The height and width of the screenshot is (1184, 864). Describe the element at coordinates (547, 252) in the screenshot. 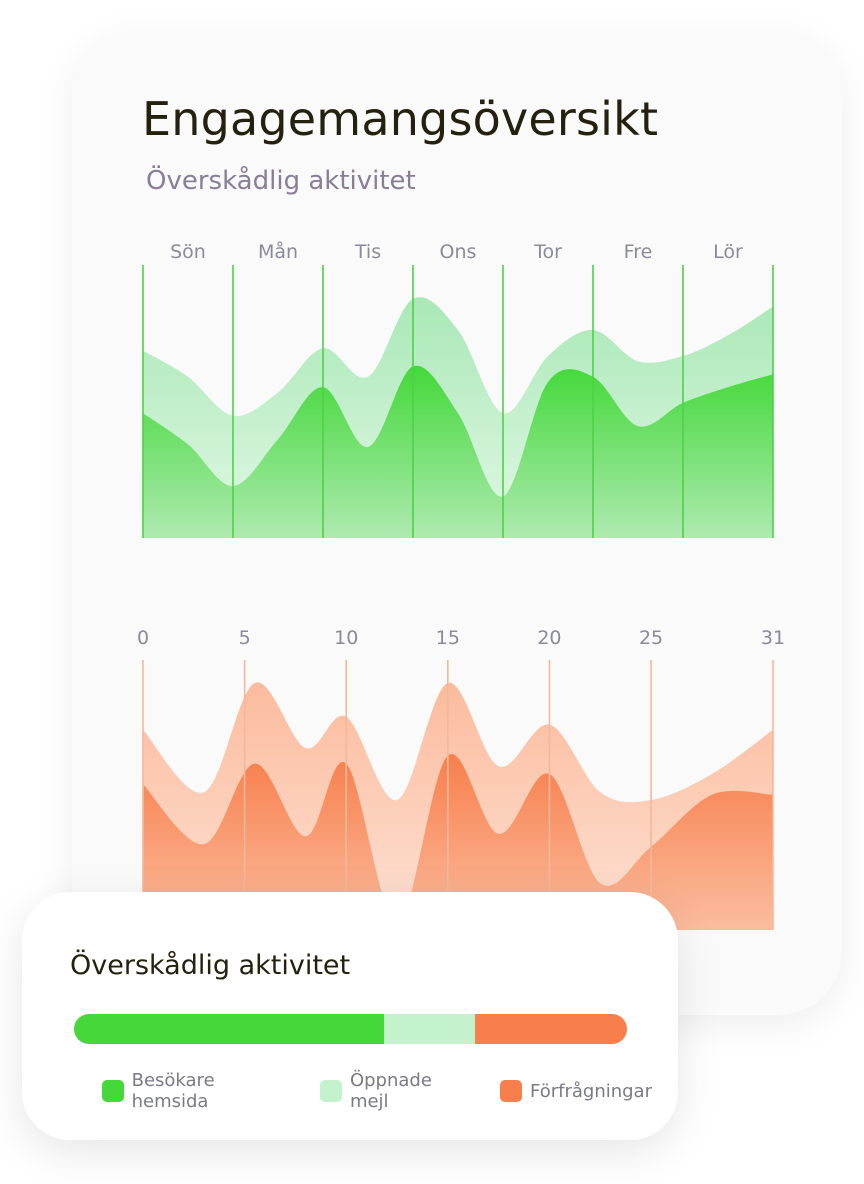

I see `tick-label: Tor` at that location.